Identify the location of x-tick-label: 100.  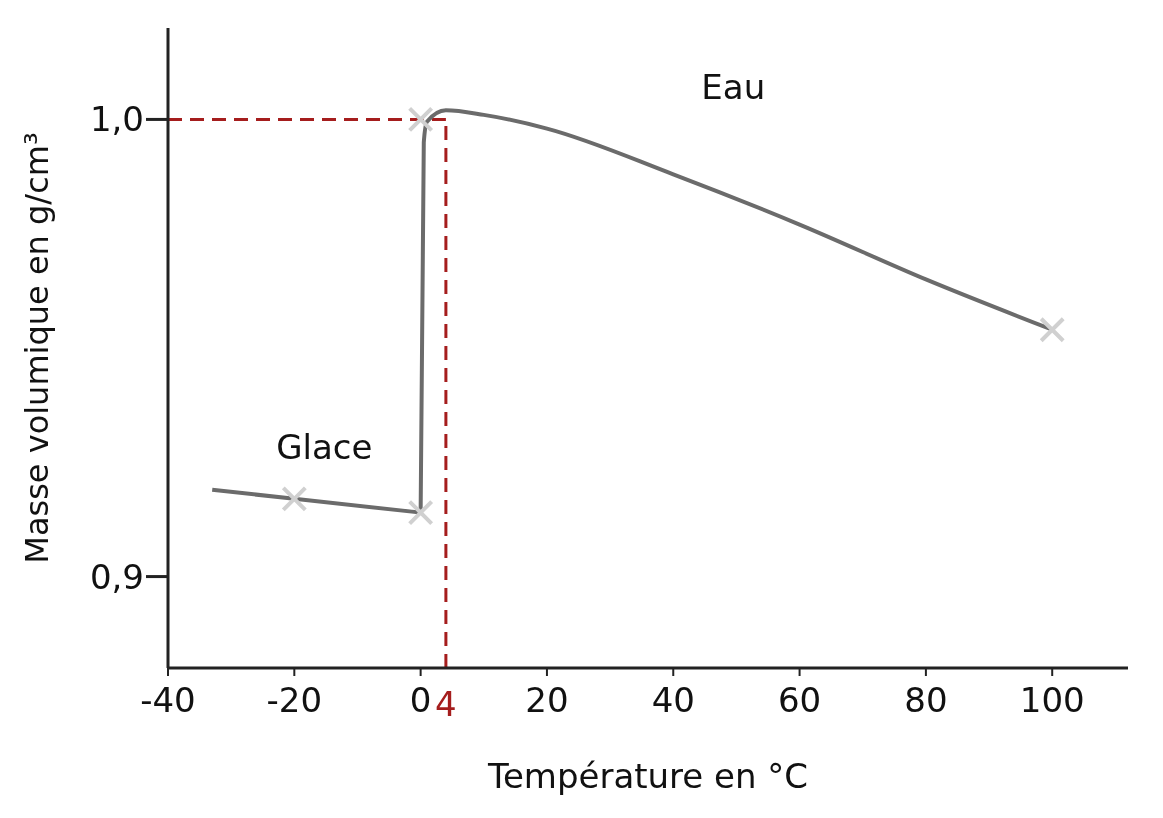
(1052, 700).